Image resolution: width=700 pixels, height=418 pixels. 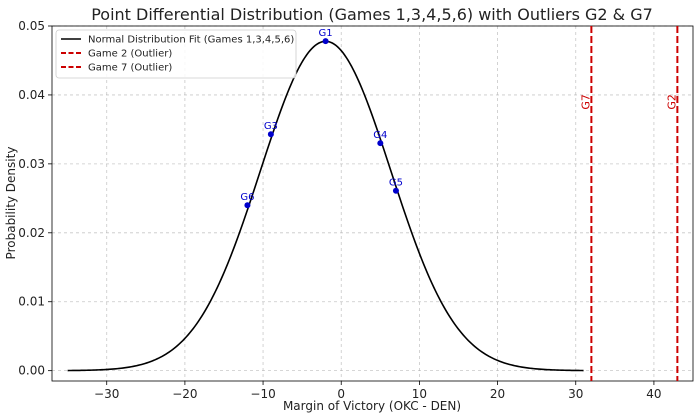 I want to click on x-tick-label: 20, so click(x=497, y=394).